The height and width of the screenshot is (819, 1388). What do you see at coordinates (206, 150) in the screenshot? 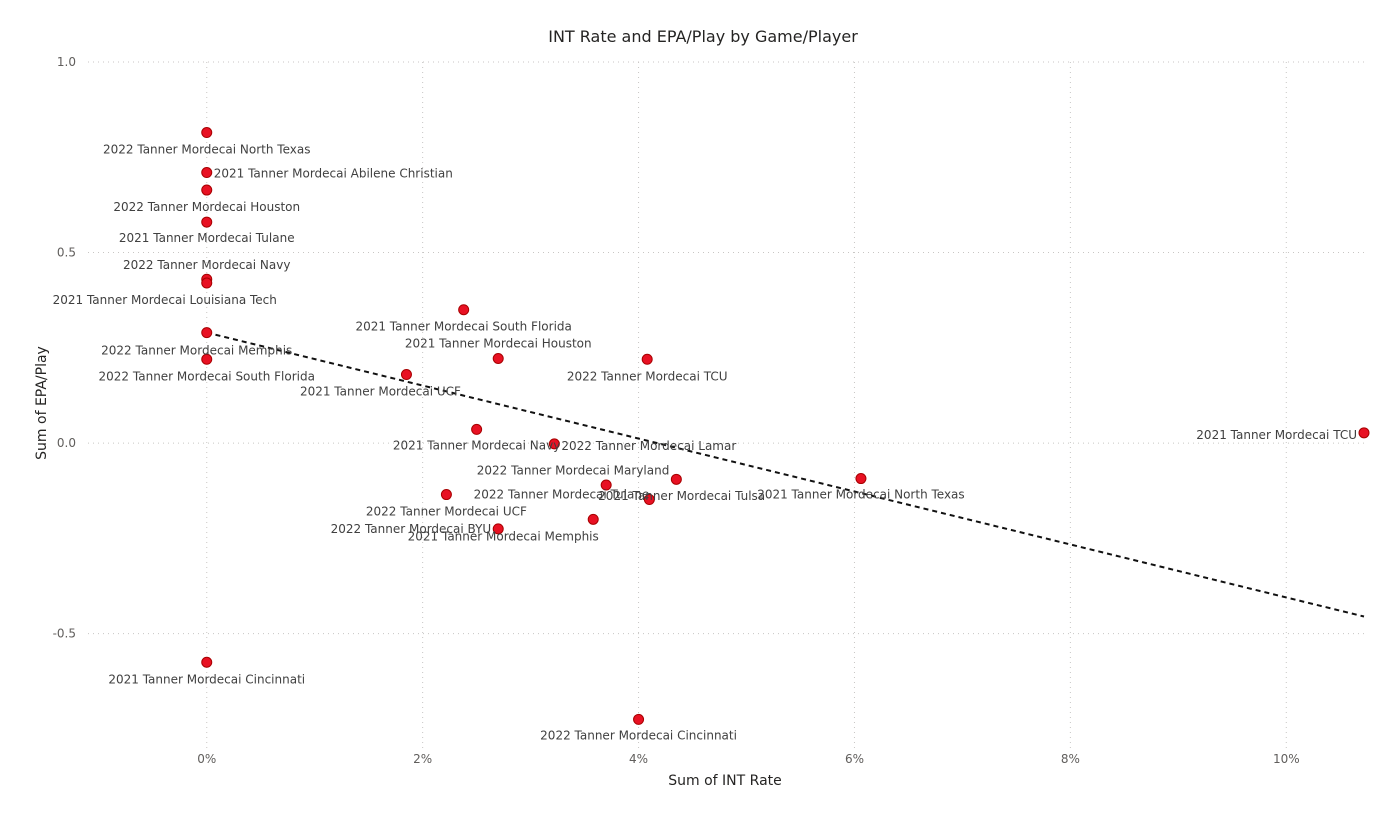
I see `data-point-label: 2022 Tanner Mordecai North Texas` at bounding box center [206, 150].